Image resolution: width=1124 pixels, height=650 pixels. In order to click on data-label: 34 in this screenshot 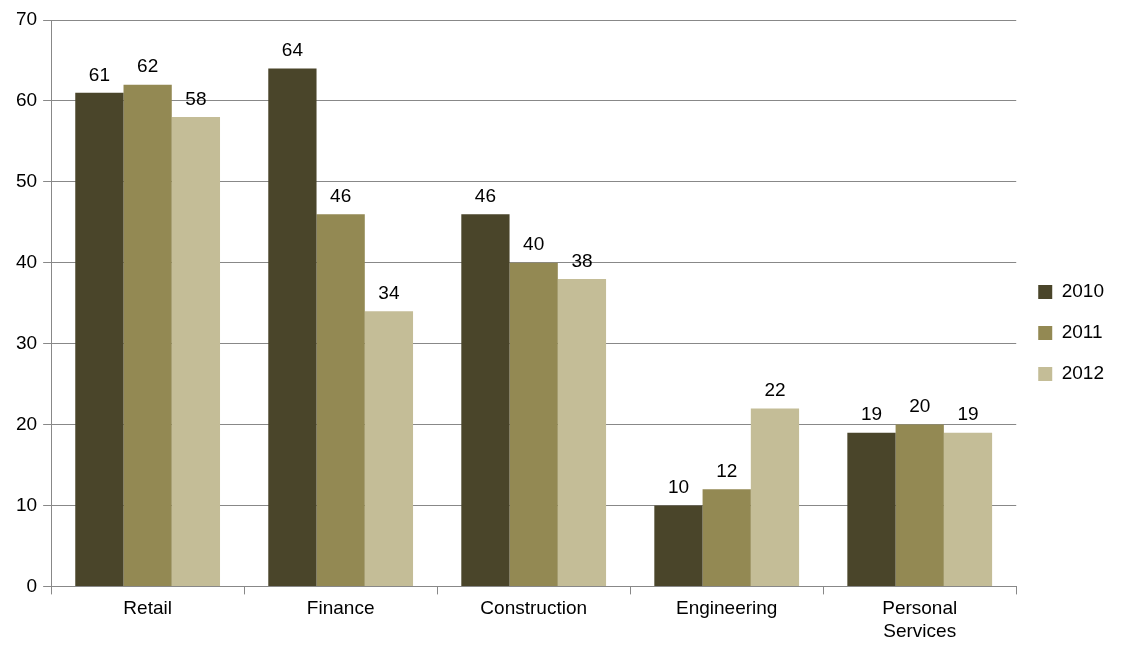, I will do `click(389, 293)`.